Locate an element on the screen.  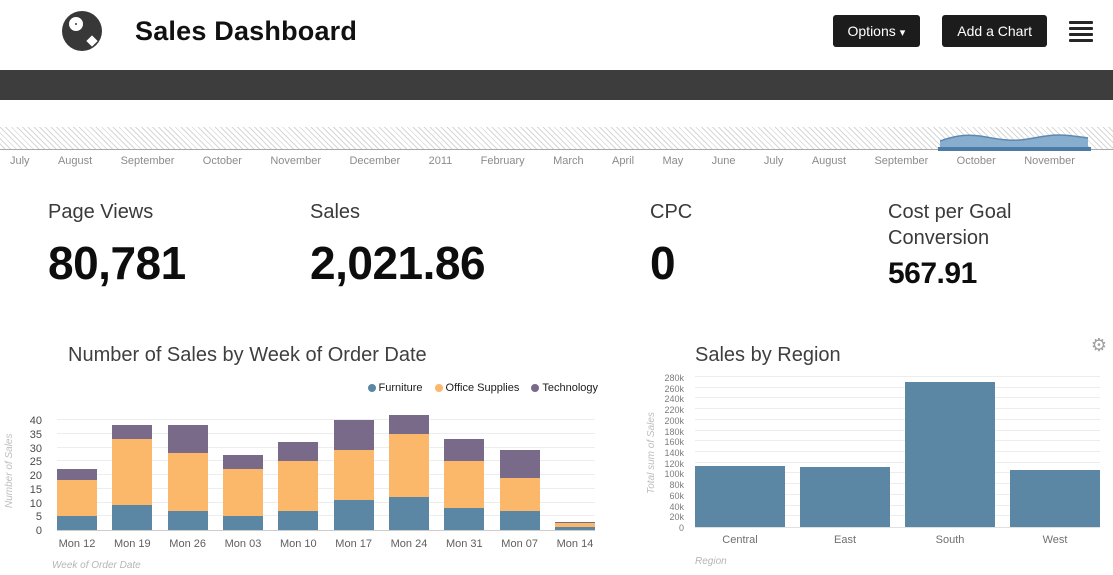
bar-west is located at coordinates (1055, 498).